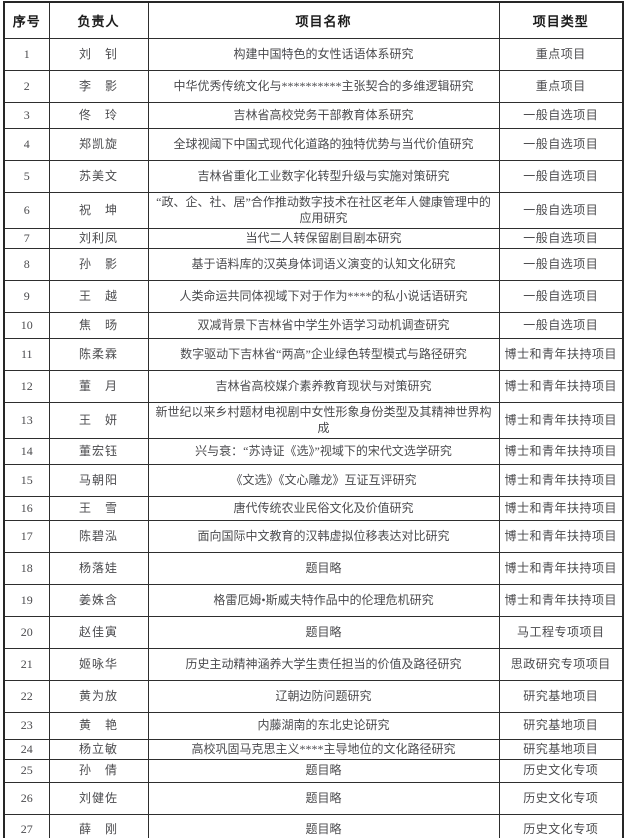 The width and height of the screenshot is (625, 838). Describe the element at coordinates (98, 726) in the screenshot. I see `cell-leader-name: 黄 艳` at that location.